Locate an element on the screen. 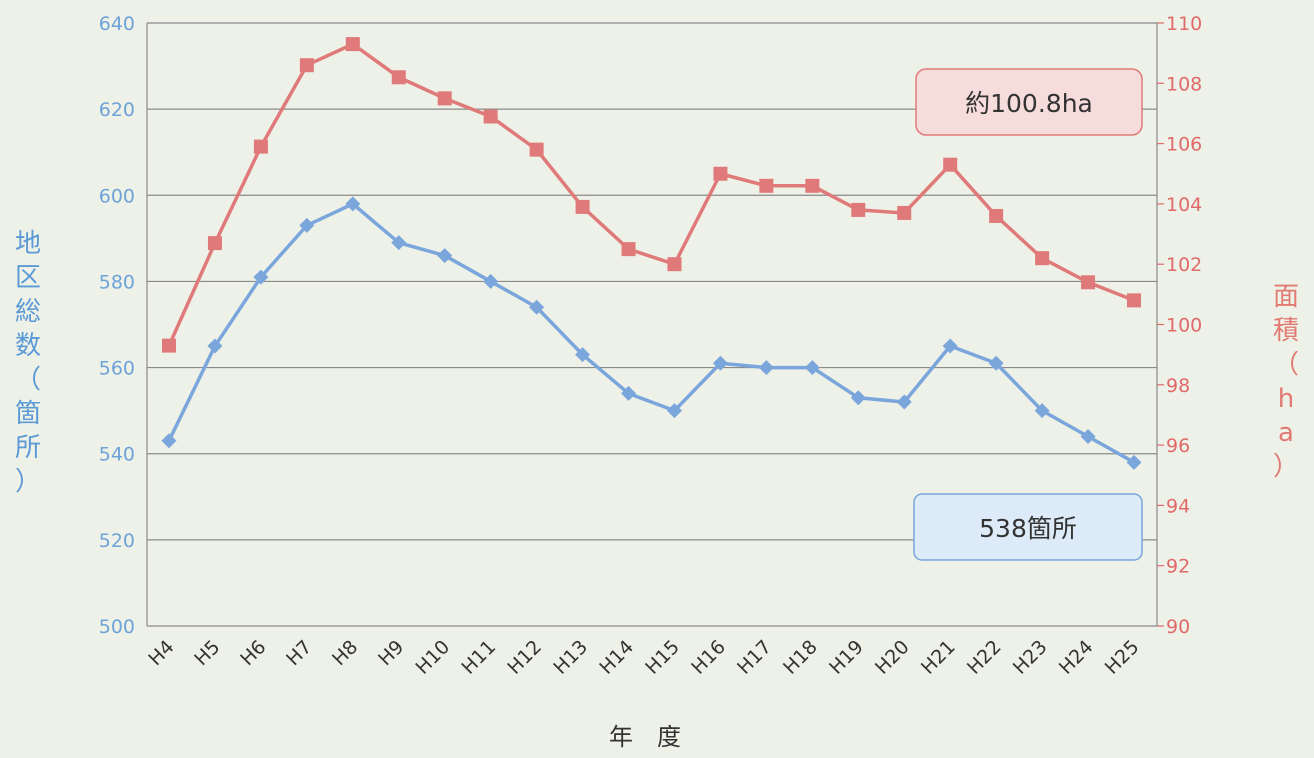  callout-count-box is located at coordinates (1028, 527).